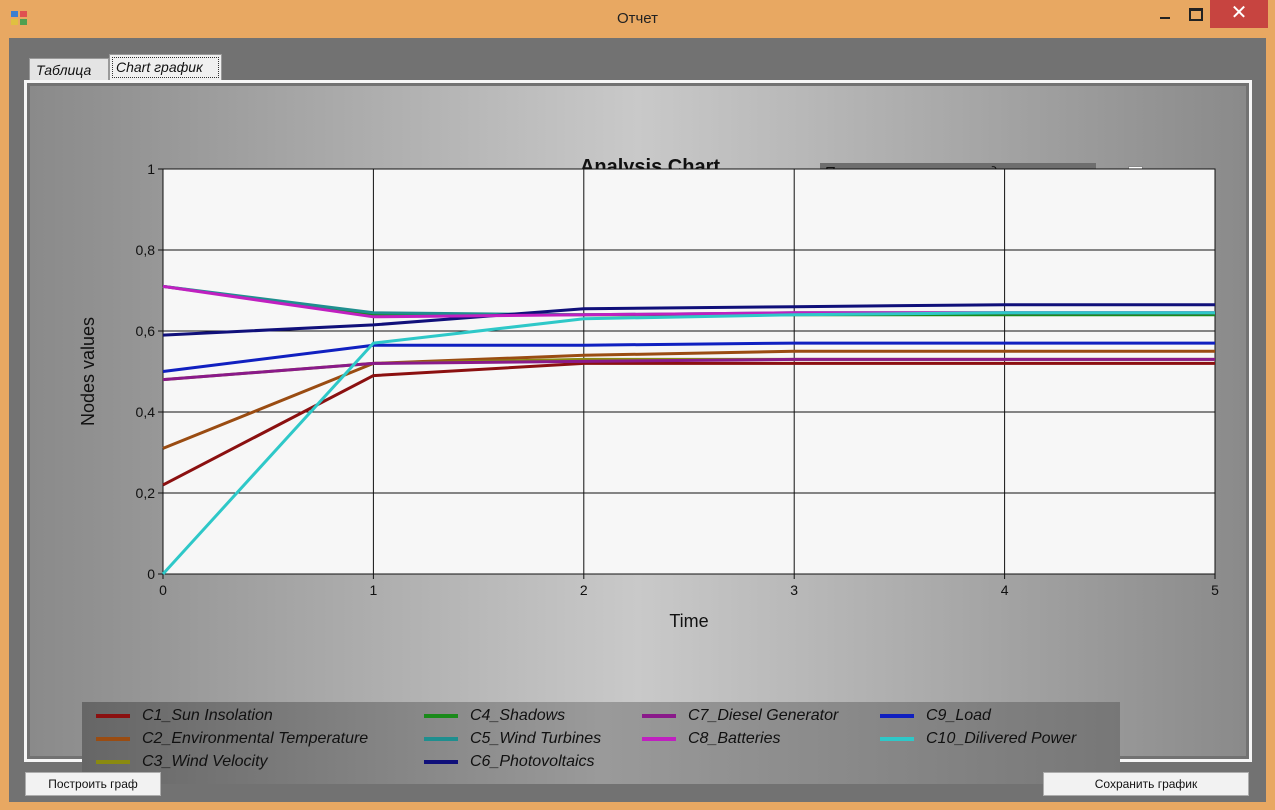  Describe the element at coordinates (146, 493) in the screenshot. I see `y-tick-label: 0,2` at that location.